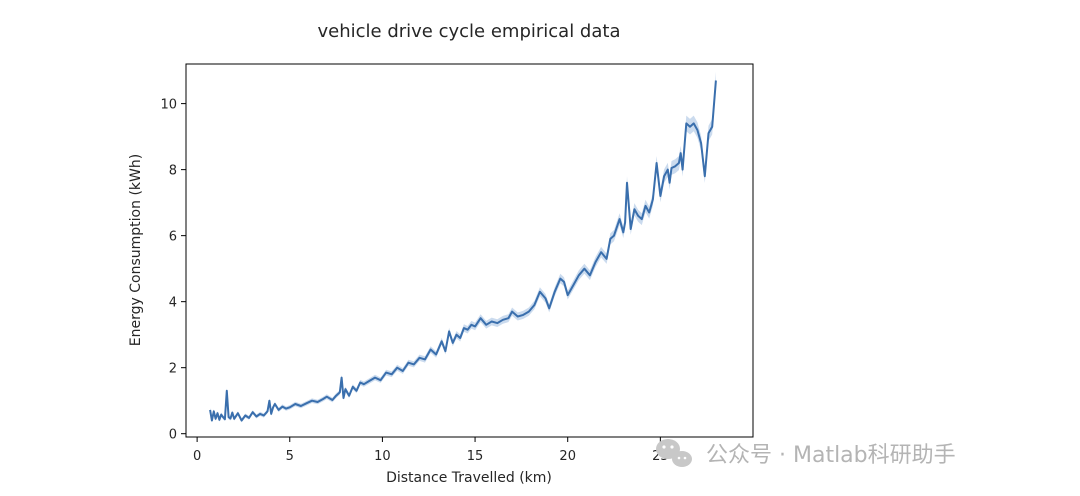  I want to click on y-tick-label: 2, so click(173, 369).